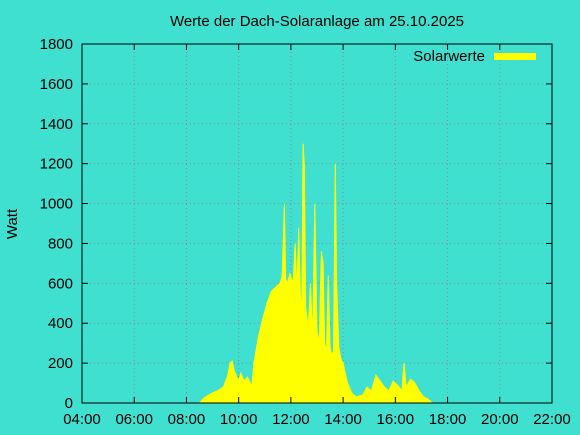 This screenshot has width=580, height=435. What do you see at coordinates (448, 419) in the screenshot?
I see `x-tick-label: 18:00` at bounding box center [448, 419].